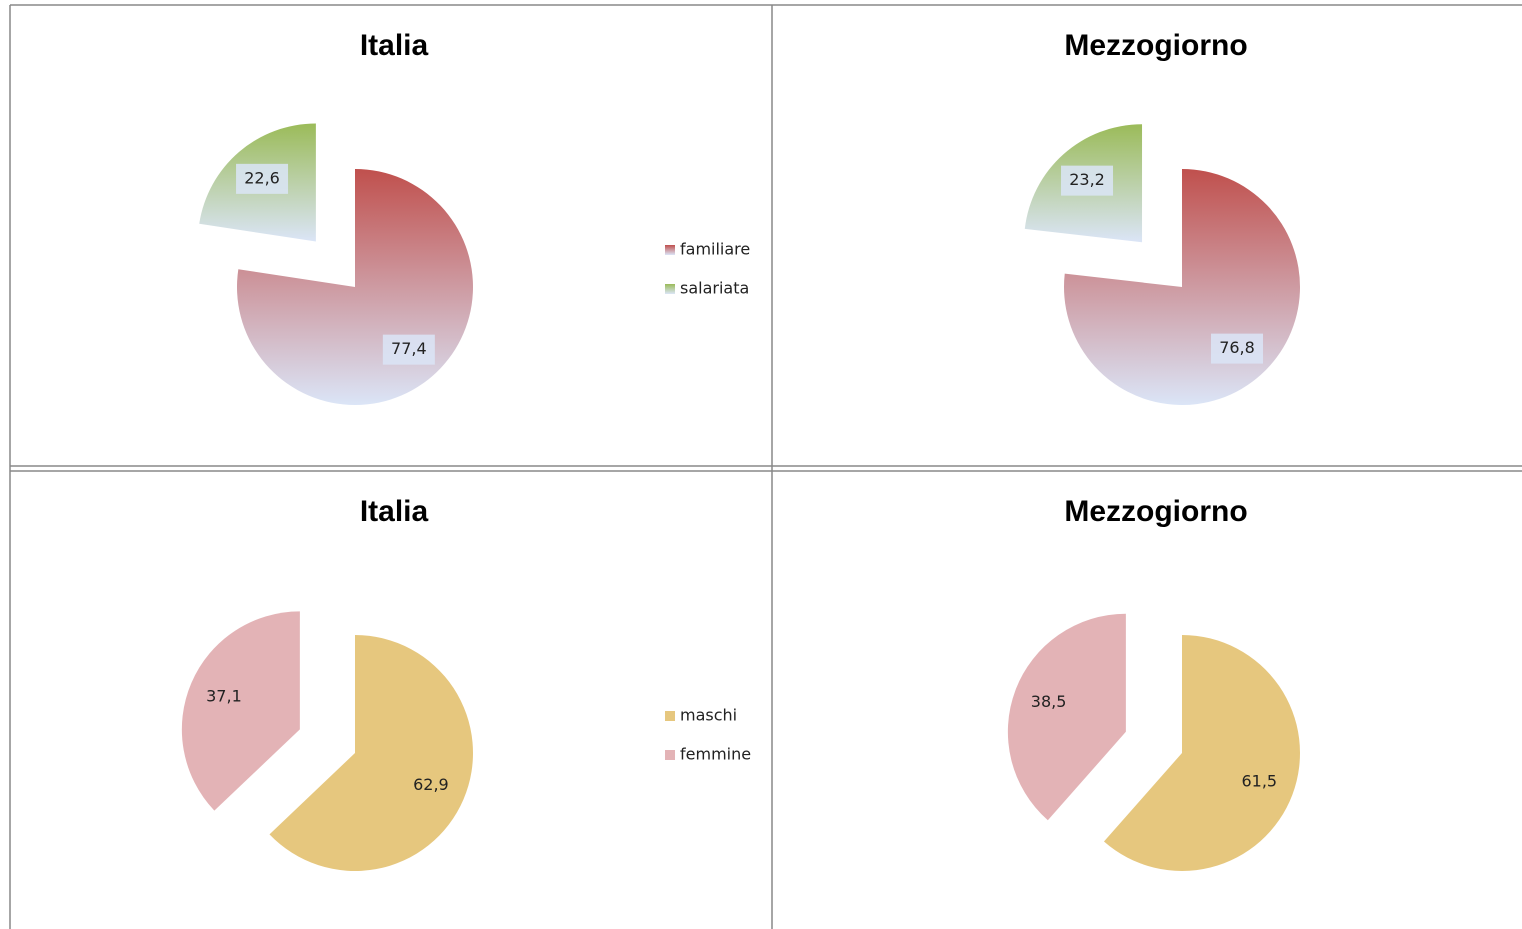 Image resolution: width=1522 pixels, height=929 pixels. Describe the element at coordinates (715, 249) in the screenshot. I see `legend-label: familiare` at that location.